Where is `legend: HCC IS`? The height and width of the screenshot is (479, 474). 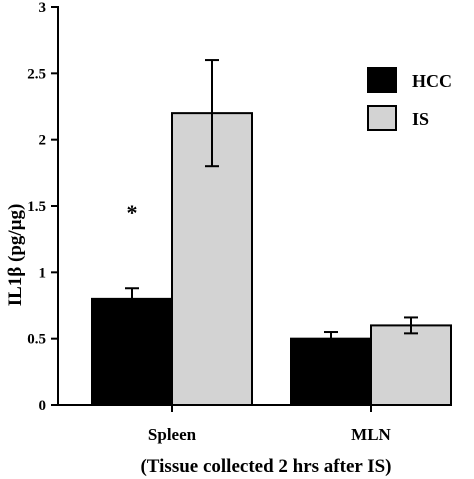 legend: HCC IS is located at coordinates (409, 99).